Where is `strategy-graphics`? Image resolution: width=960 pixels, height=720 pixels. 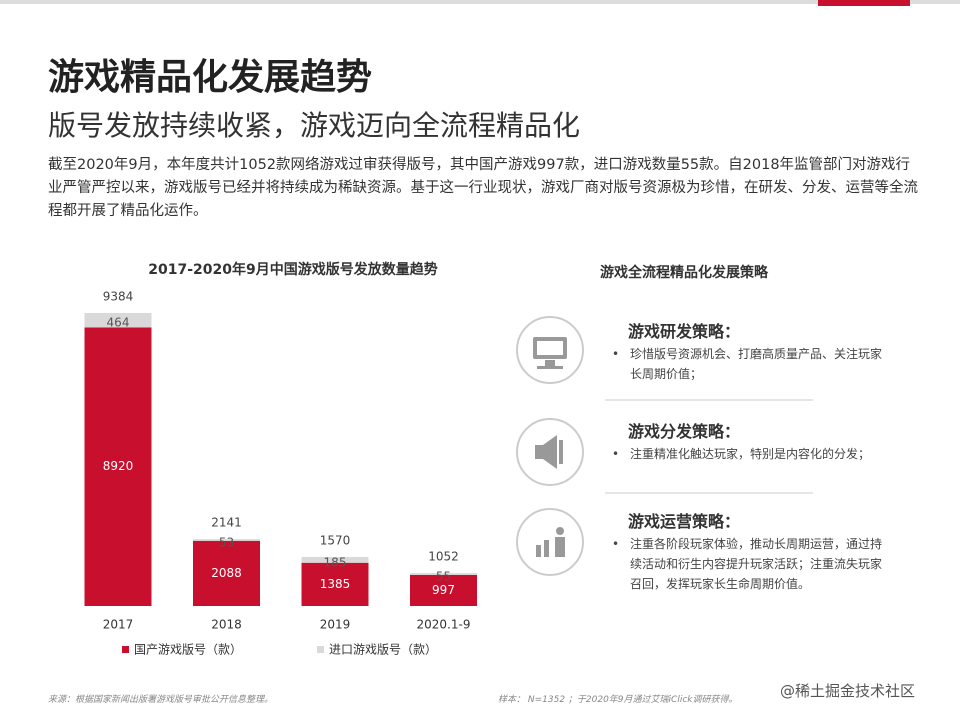 strategy-graphics is located at coordinates (664, 446).